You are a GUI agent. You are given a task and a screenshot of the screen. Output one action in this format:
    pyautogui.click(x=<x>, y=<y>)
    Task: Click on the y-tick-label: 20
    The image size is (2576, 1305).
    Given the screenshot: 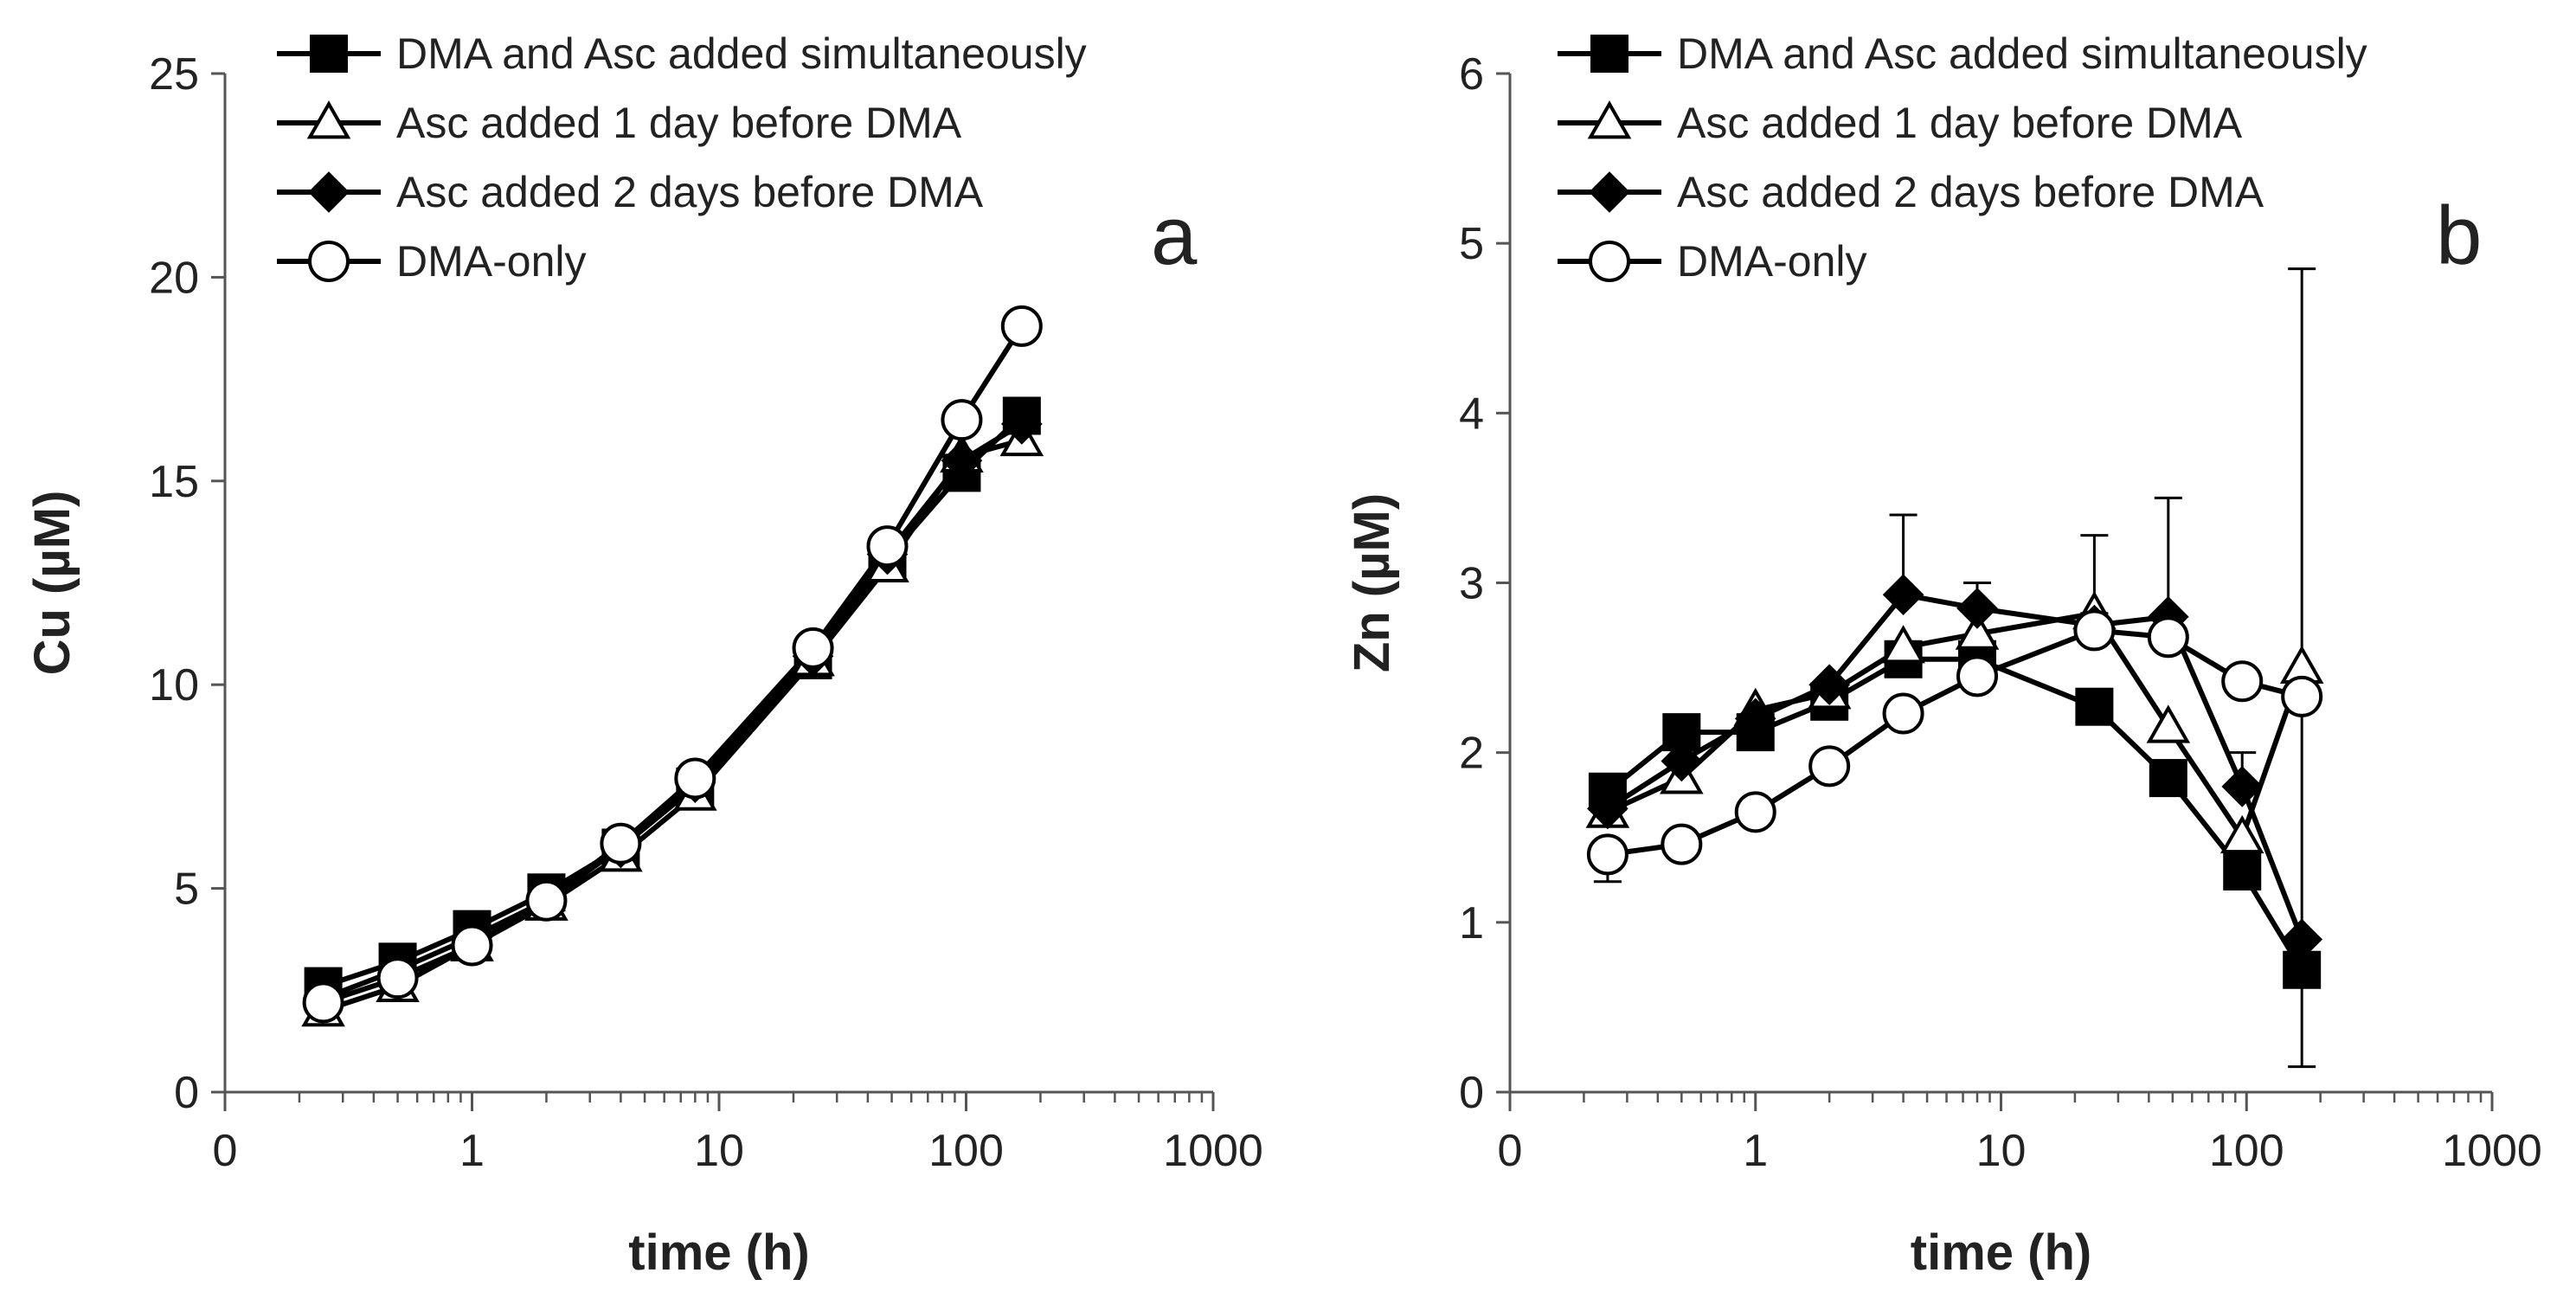 What is the action you would take?
    pyautogui.click(x=174, y=278)
    